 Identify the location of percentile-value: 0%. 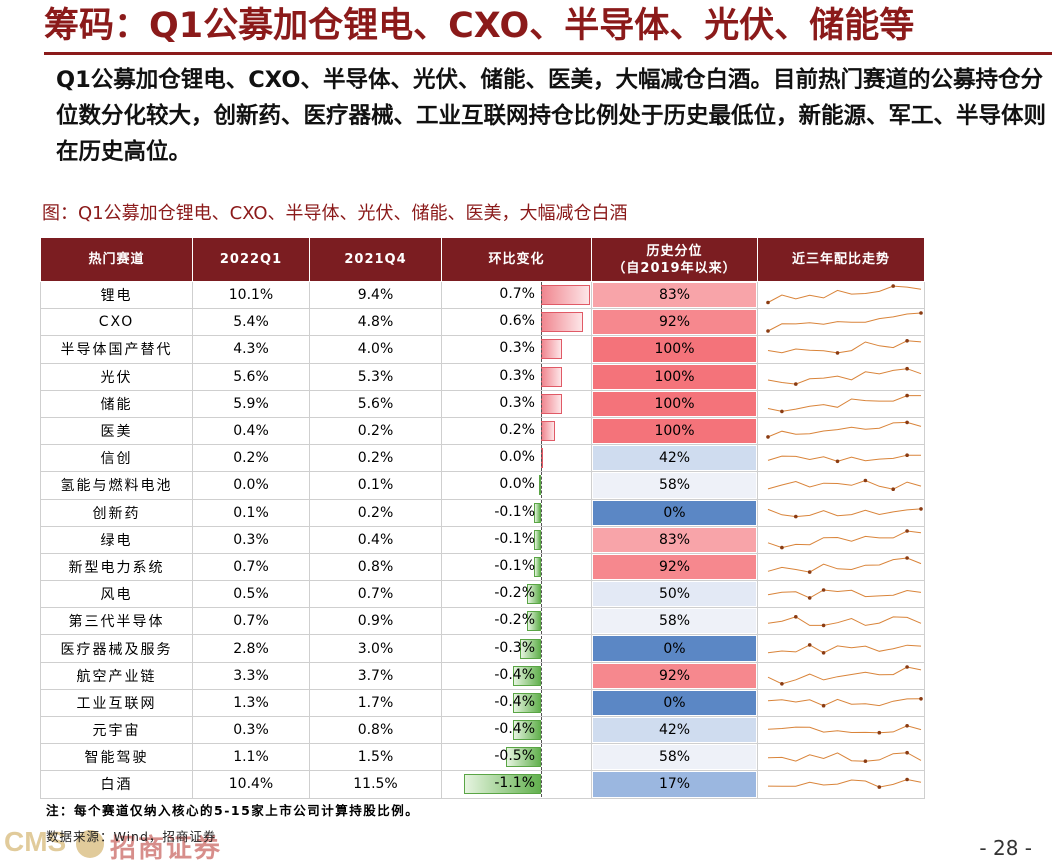
(674, 702).